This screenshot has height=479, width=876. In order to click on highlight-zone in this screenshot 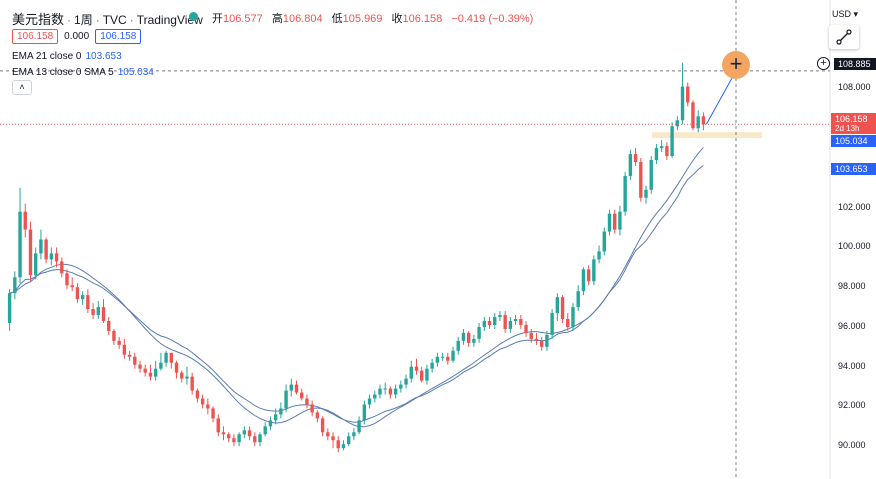, I will do `click(707, 135)`.